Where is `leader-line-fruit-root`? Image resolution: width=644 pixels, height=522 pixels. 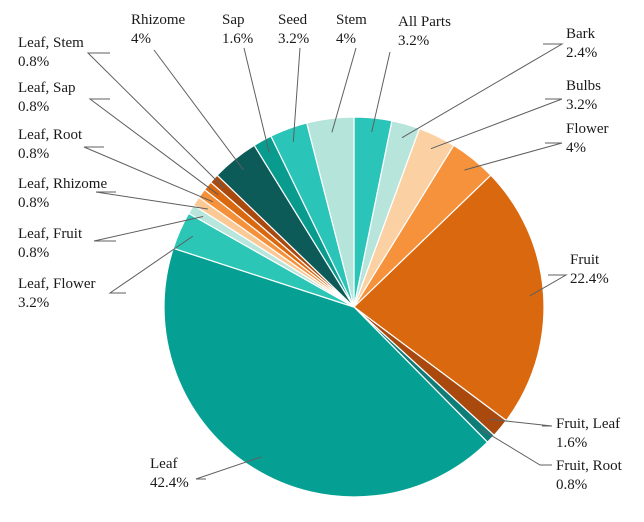 leader-line-fruit-root is located at coordinates (516, 447).